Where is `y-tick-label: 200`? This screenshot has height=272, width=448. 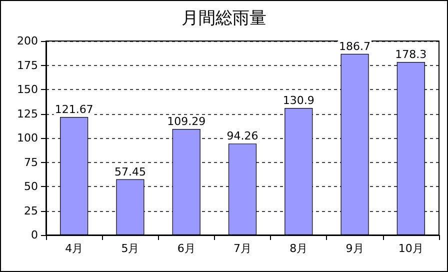 y-tick-label: 200 is located at coordinates (27, 41).